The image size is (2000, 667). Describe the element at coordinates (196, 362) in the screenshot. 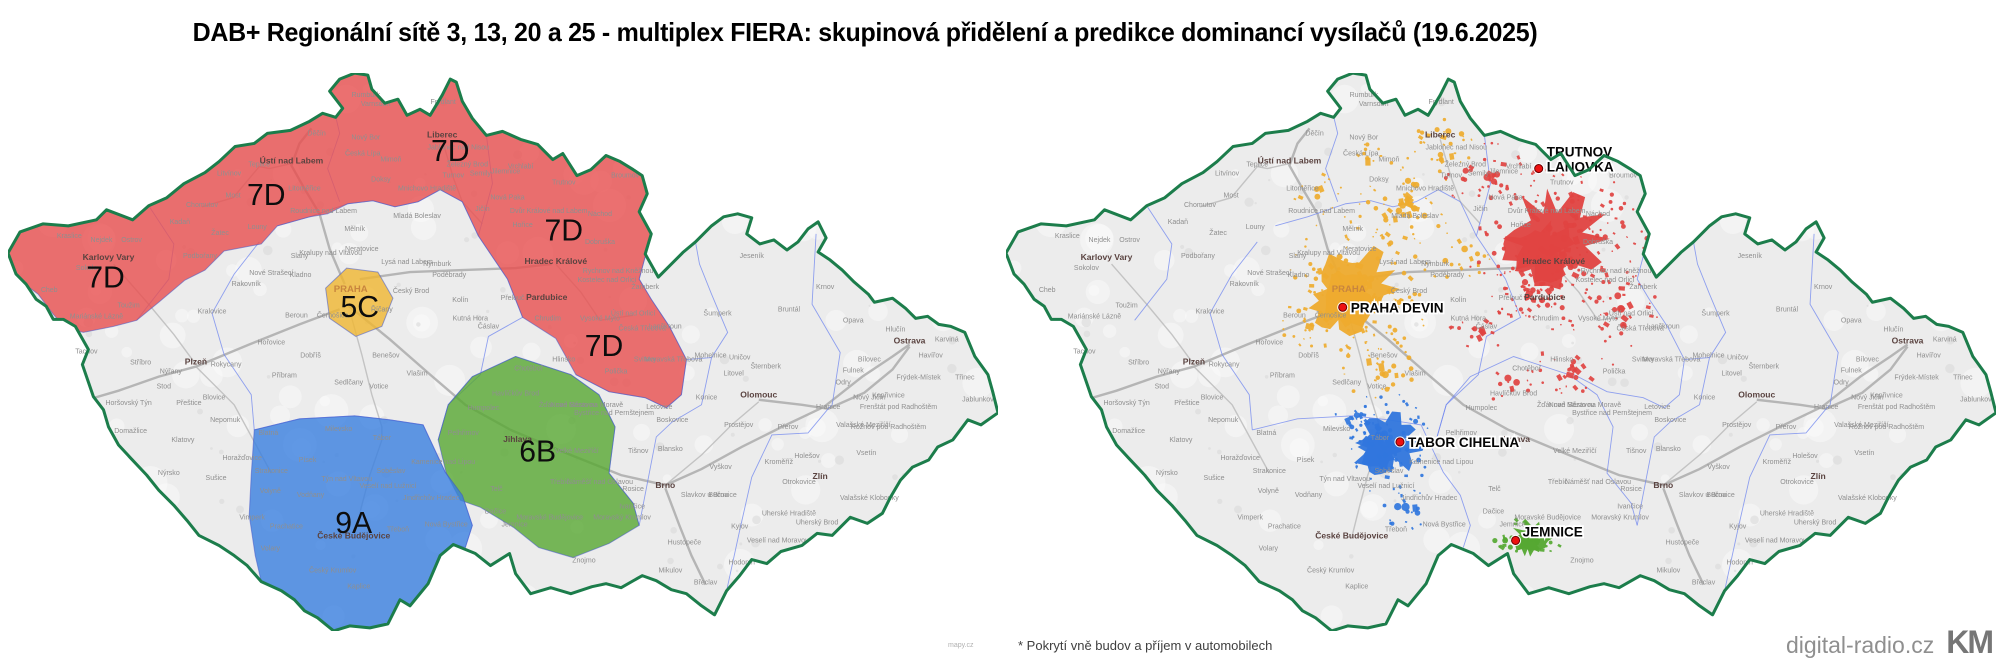

I see `svg-text: Plzeň` at that location.